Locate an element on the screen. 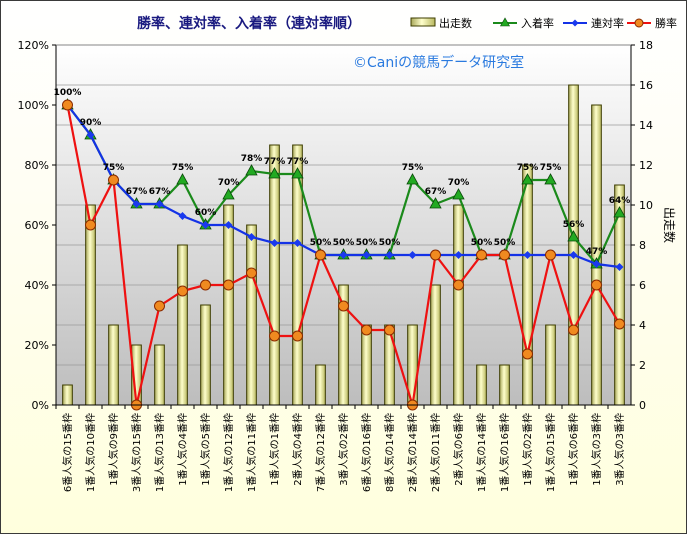 This screenshot has height=534, width=687. x-tick-label: 2番人気の6番枠 is located at coordinates (458, 449).